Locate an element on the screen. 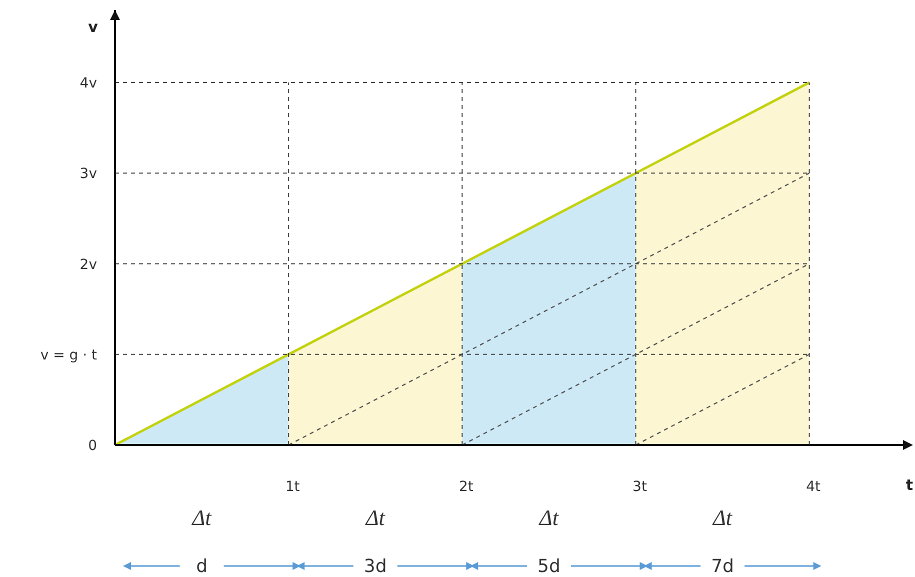 The height and width of the screenshot is (577, 915). y-tick-label: 0 is located at coordinates (92, 446).